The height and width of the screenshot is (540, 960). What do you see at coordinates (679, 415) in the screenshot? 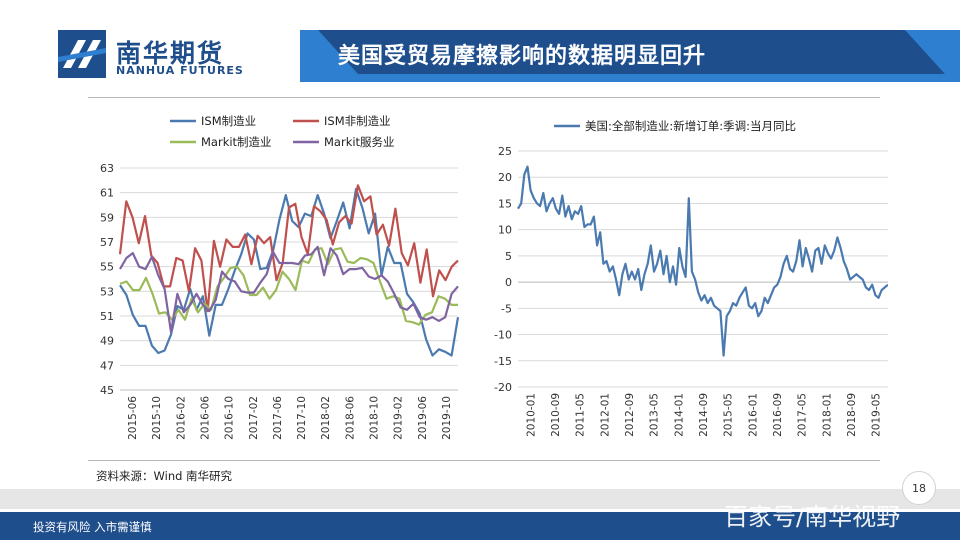
I see `x-tick-label: 2014-01` at bounding box center [679, 415].